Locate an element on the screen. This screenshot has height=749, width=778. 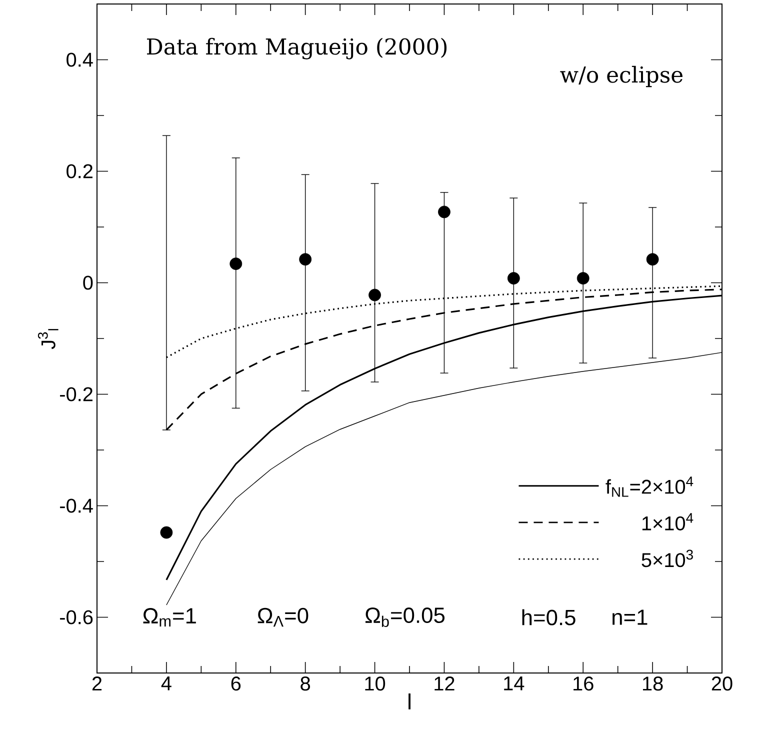
annotation: Ω$_{b}$=0.05 is located at coordinates (405, 617).